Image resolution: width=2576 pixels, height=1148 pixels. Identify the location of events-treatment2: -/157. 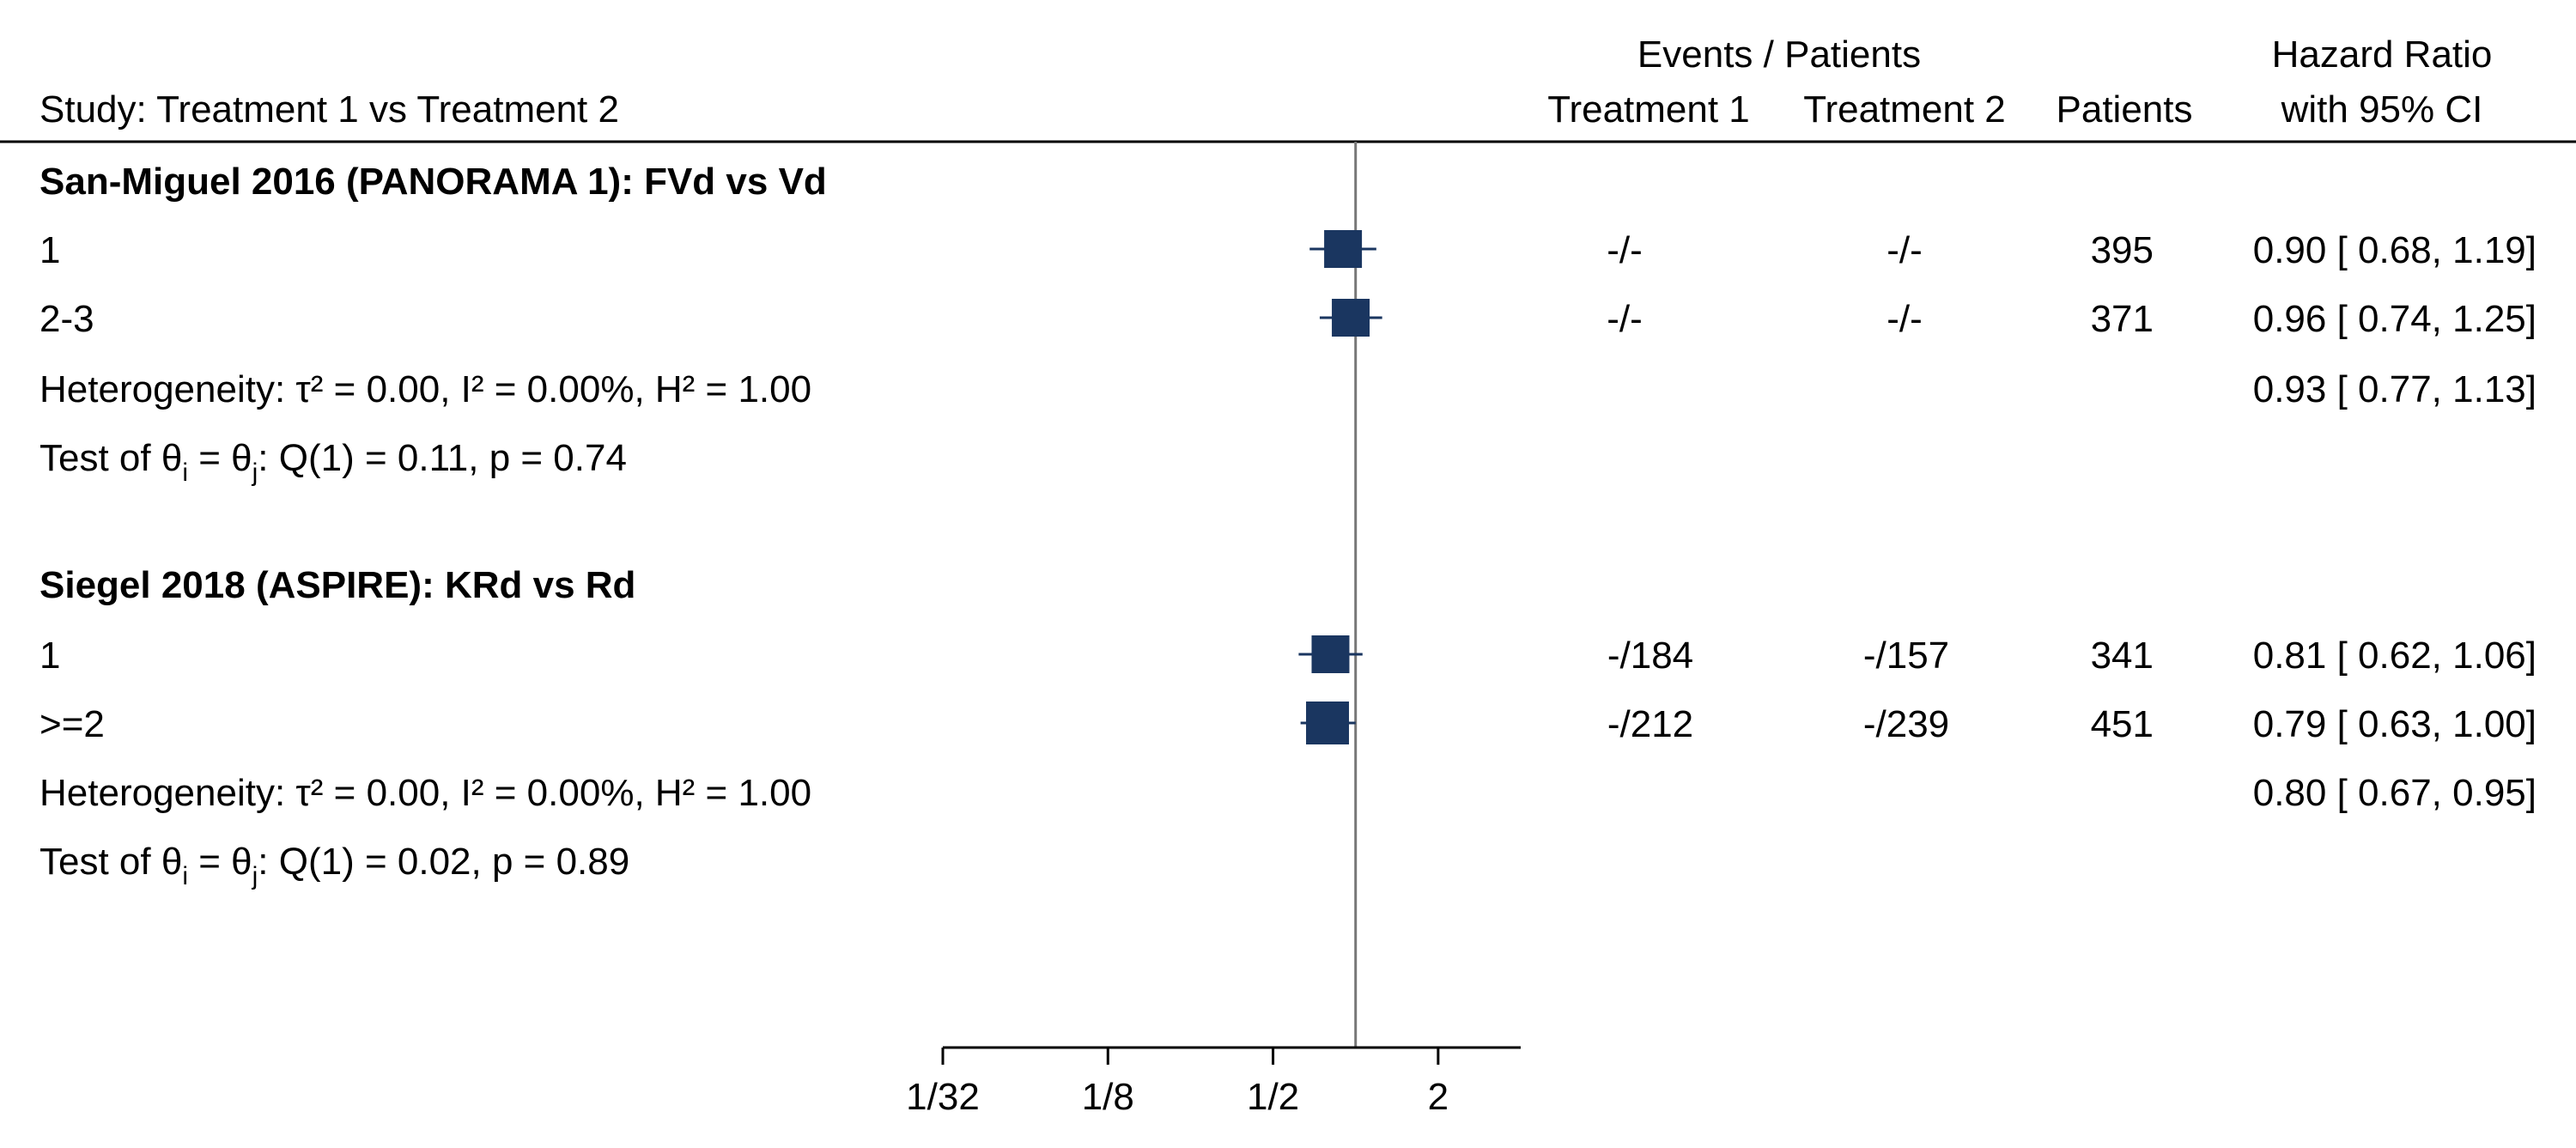
(1906, 656).